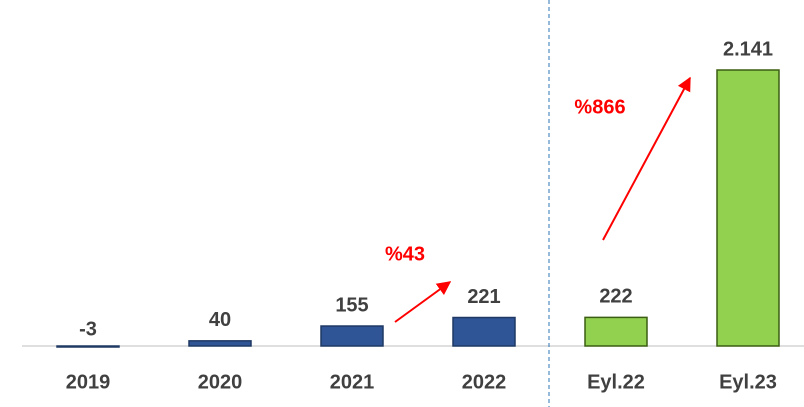 The width and height of the screenshot is (804, 407). Describe the element at coordinates (220, 382) in the screenshot. I see `x-tick-label: 2020` at that location.